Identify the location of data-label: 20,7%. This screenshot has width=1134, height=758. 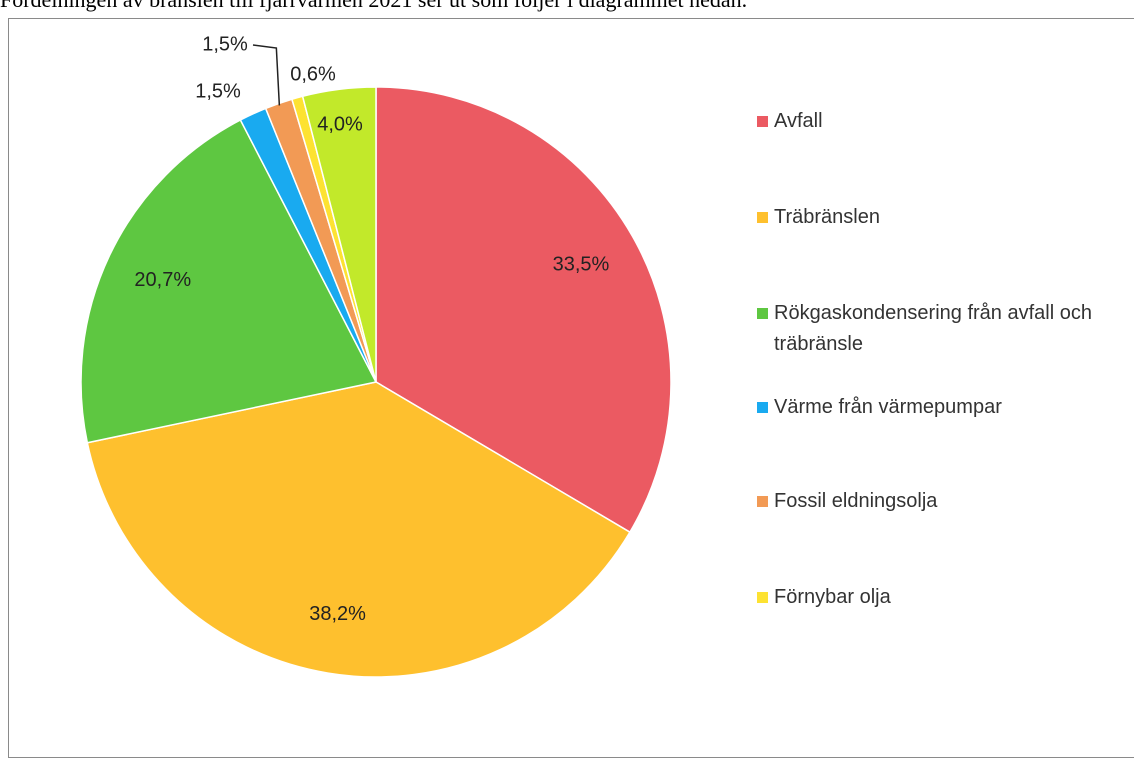
(162, 280).